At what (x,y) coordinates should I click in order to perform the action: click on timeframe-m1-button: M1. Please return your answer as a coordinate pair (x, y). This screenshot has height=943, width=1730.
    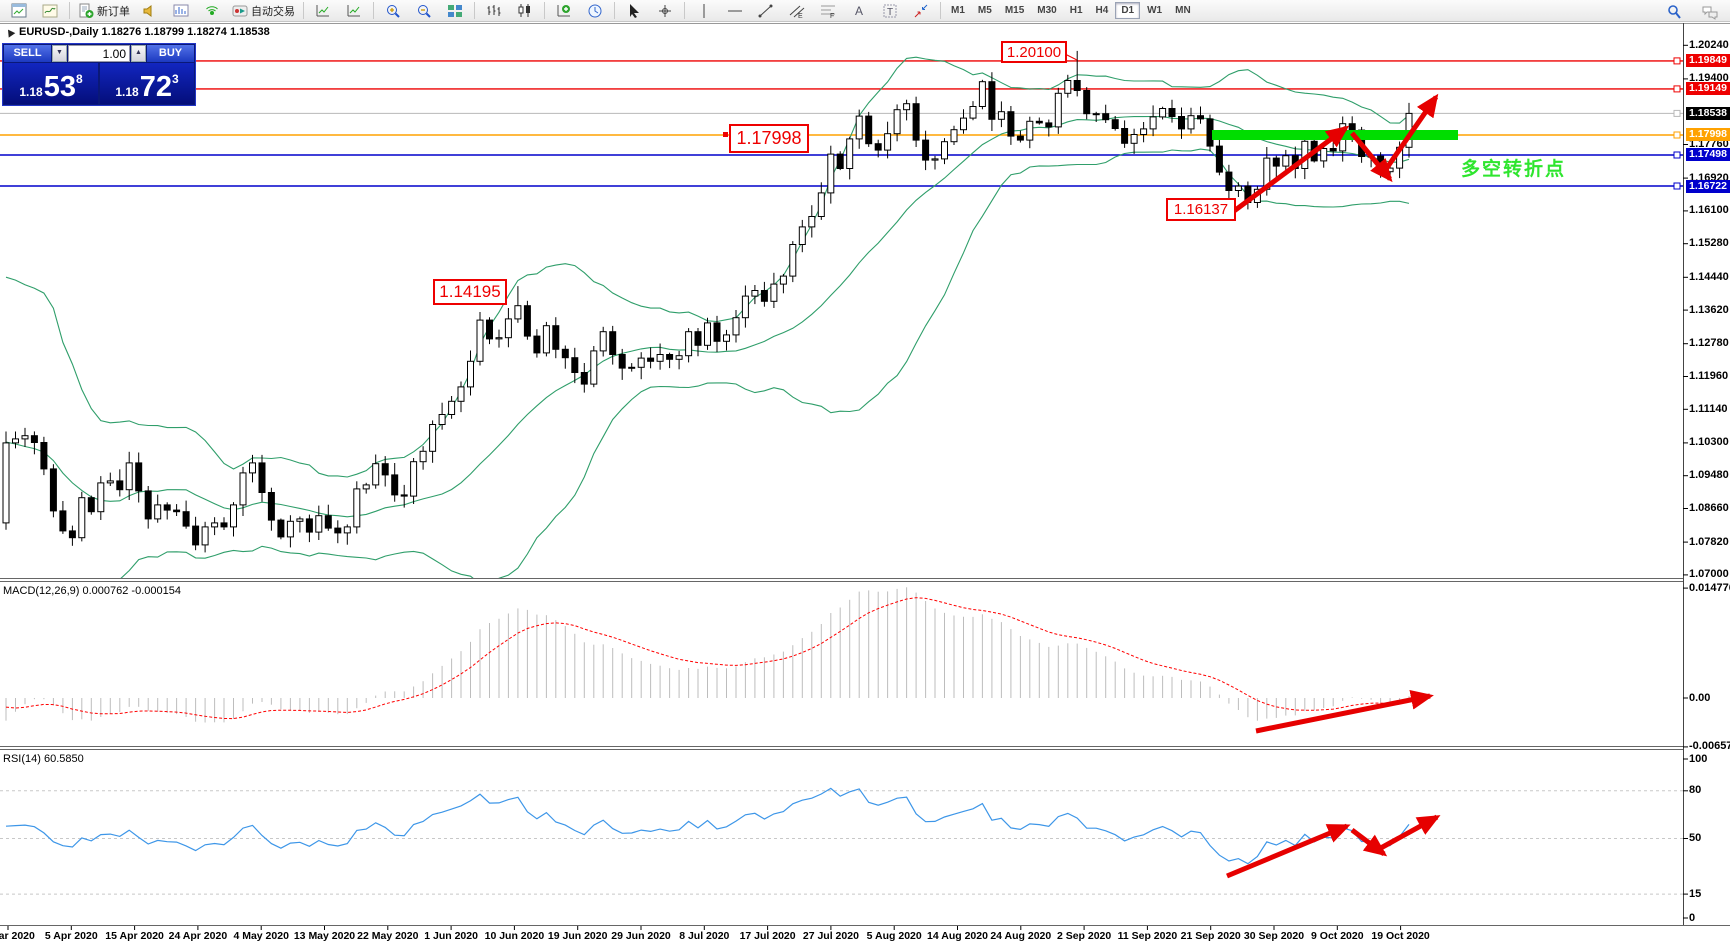
    Looking at the image, I should click on (958, 10).